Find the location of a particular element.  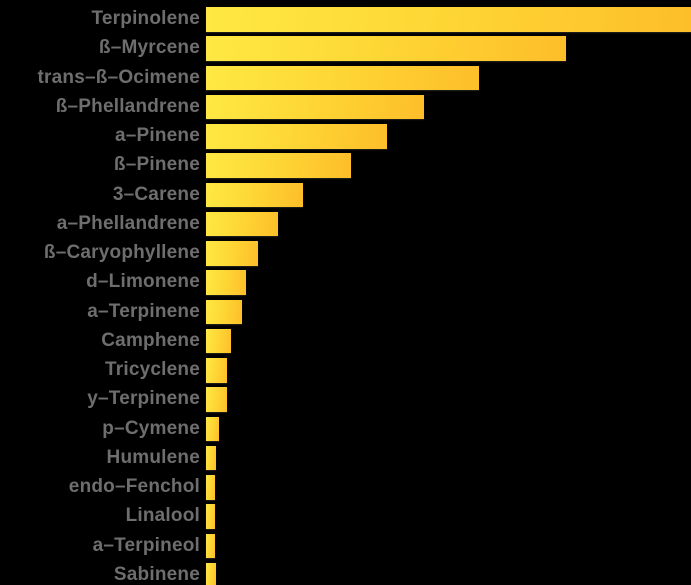

bar-label: ß–Pinene is located at coordinates (156, 165).